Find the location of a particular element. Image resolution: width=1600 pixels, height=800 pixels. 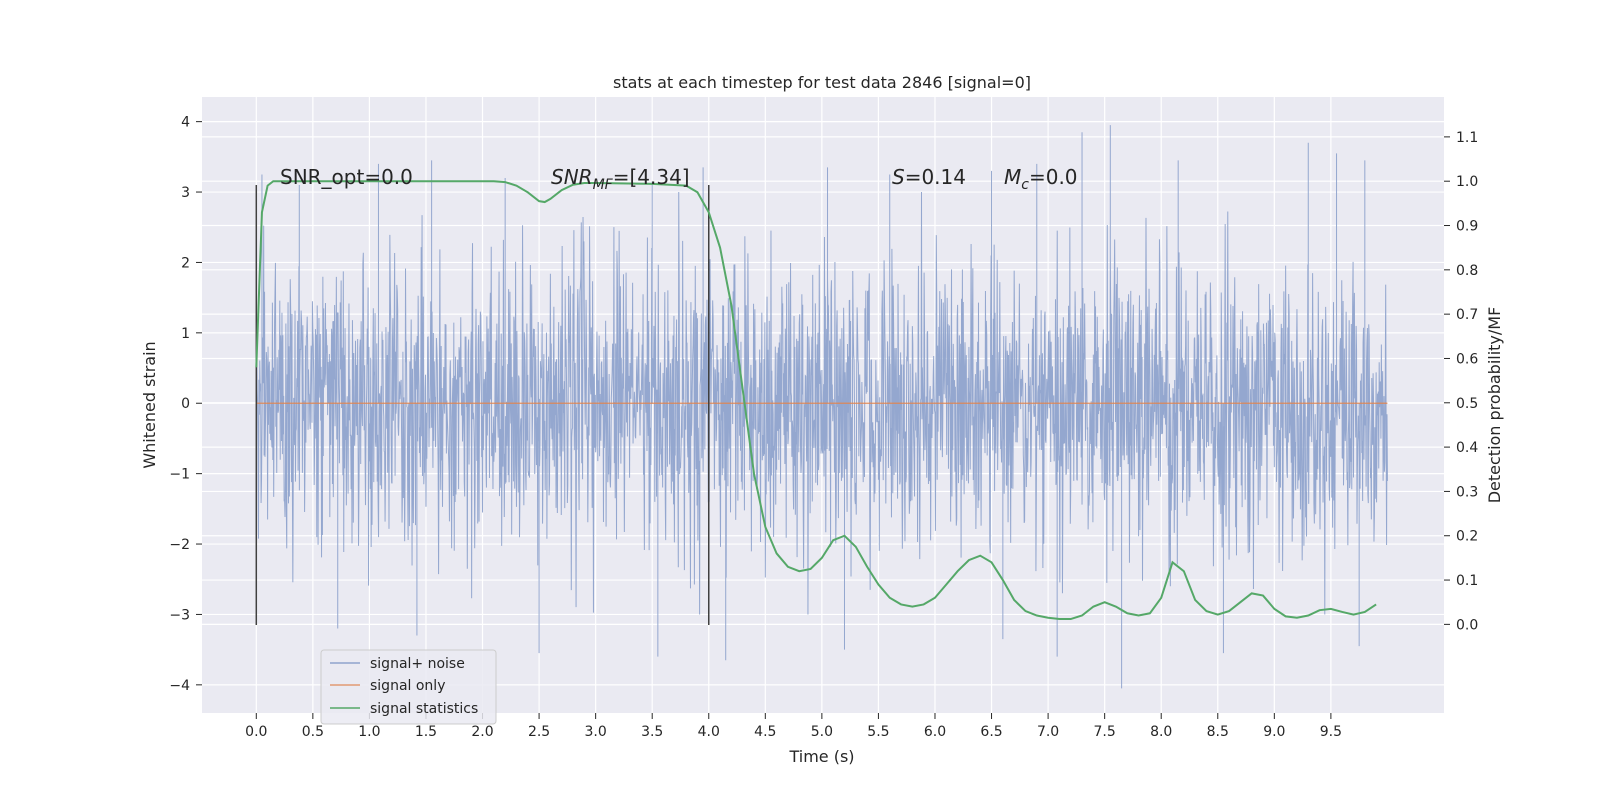

y-tick-label-right: 1.1 is located at coordinates (1467, 138).